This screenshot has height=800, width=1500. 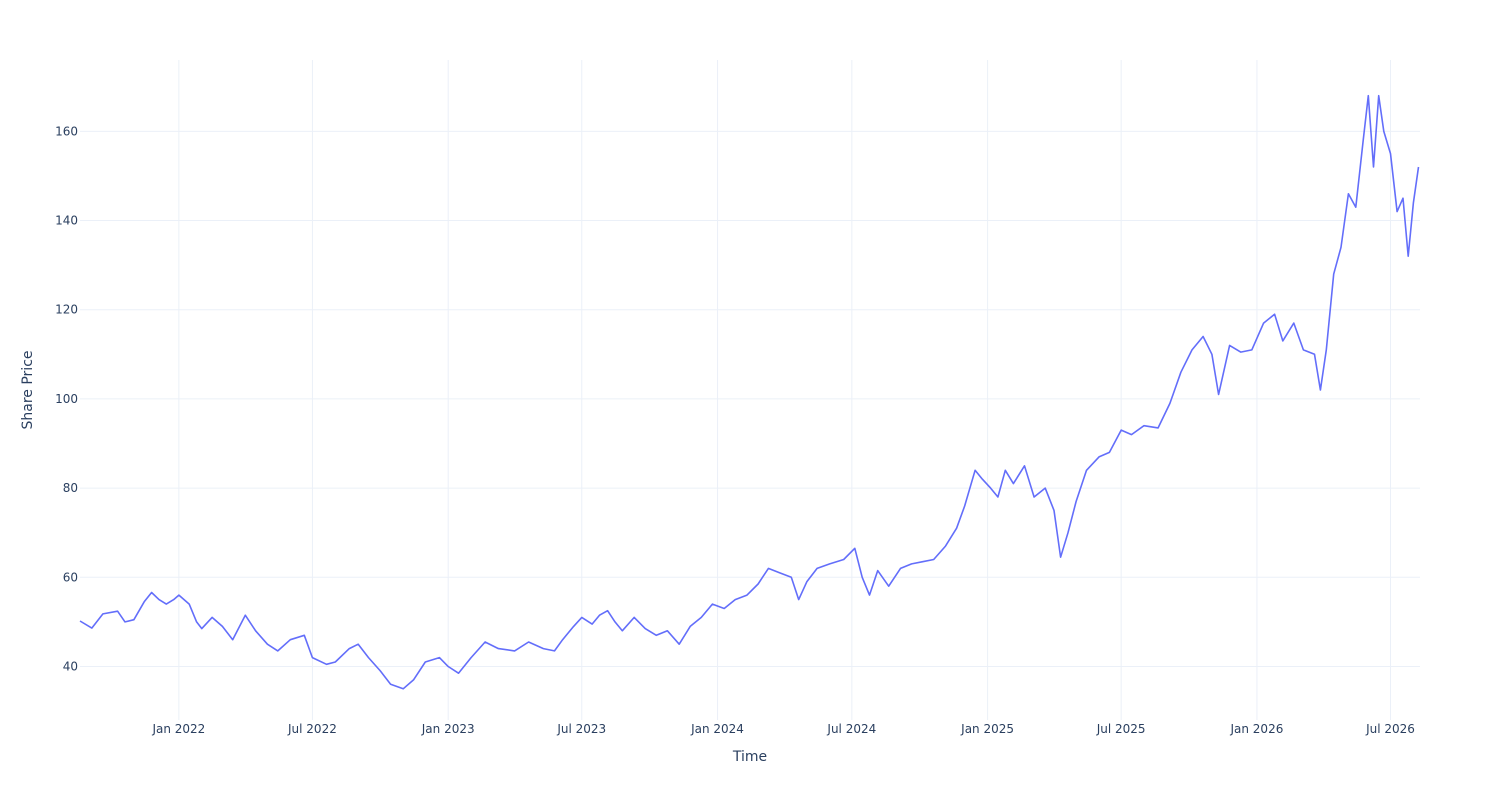 What do you see at coordinates (66, 131) in the screenshot?
I see `y-tick-label: 160` at bounding box center [66, 131].